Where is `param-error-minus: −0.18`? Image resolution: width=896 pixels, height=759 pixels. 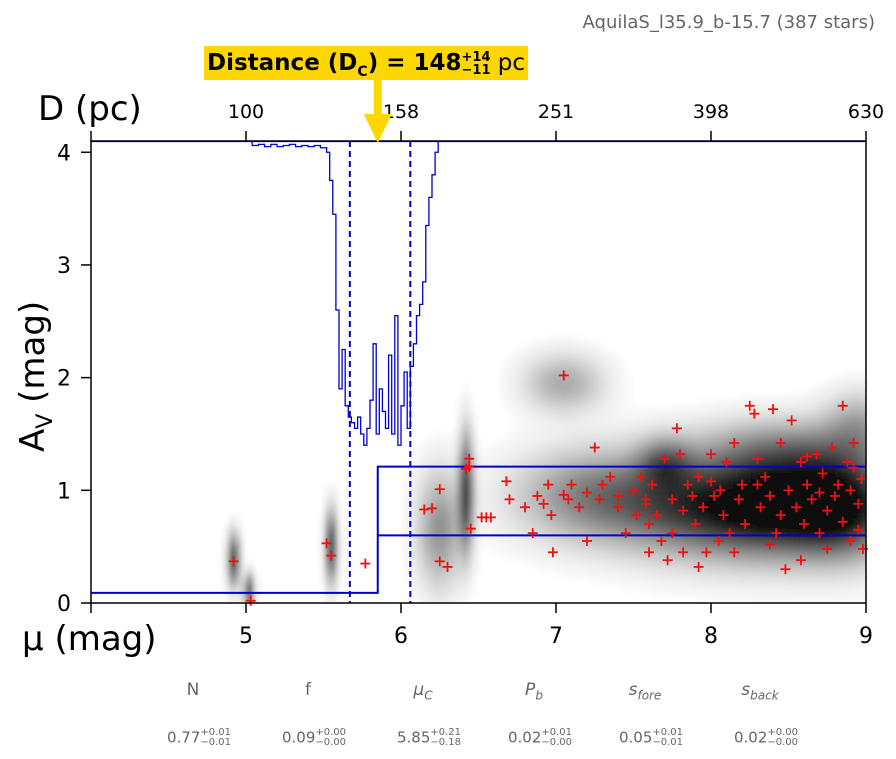 param-error-minus: −0.18 is located at coordinates (446, 742).